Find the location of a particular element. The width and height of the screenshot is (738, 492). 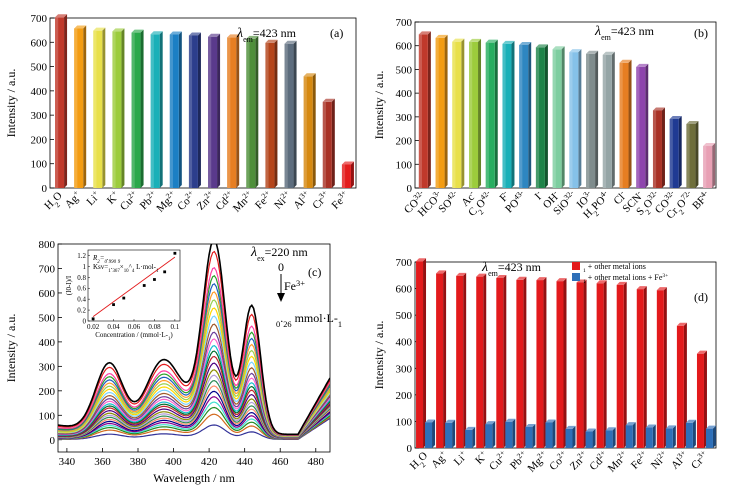

x-tick-label: Al3+ is located at coordinates (301, 200).